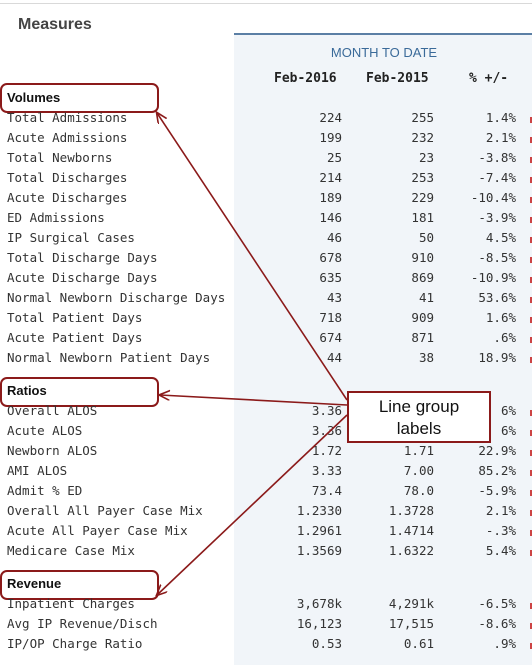  I want to click on value-feb-2015: 78.0, so click(418, 490).